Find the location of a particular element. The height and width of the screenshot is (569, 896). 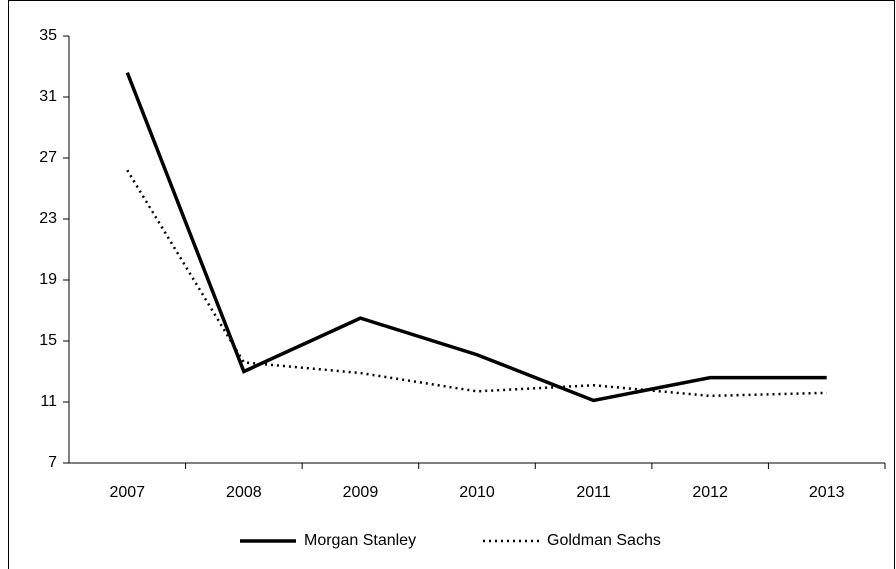

x-tick-label: 2007 is located at coordinates (127, 492).